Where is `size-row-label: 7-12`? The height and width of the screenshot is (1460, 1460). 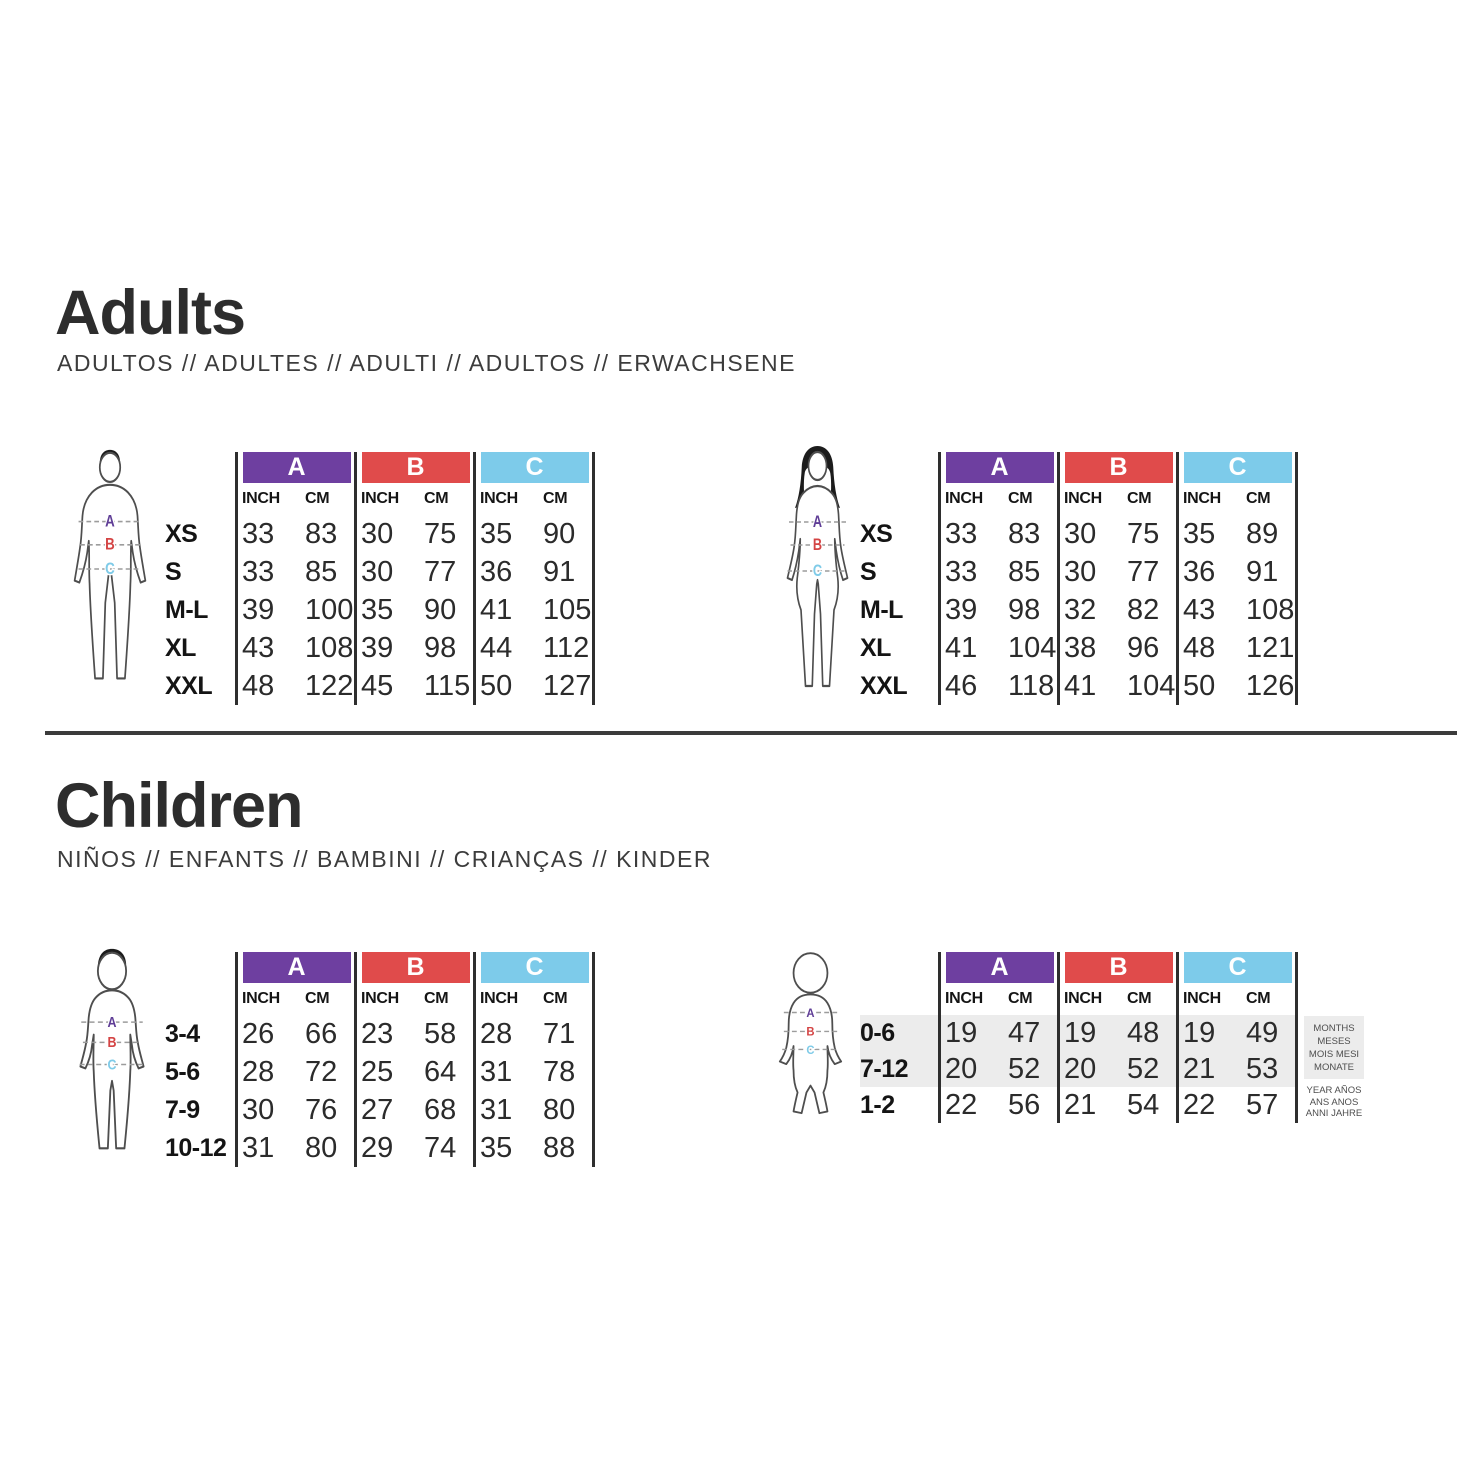
size-row-label: 7-12 is located at coordinates (884, 1068).